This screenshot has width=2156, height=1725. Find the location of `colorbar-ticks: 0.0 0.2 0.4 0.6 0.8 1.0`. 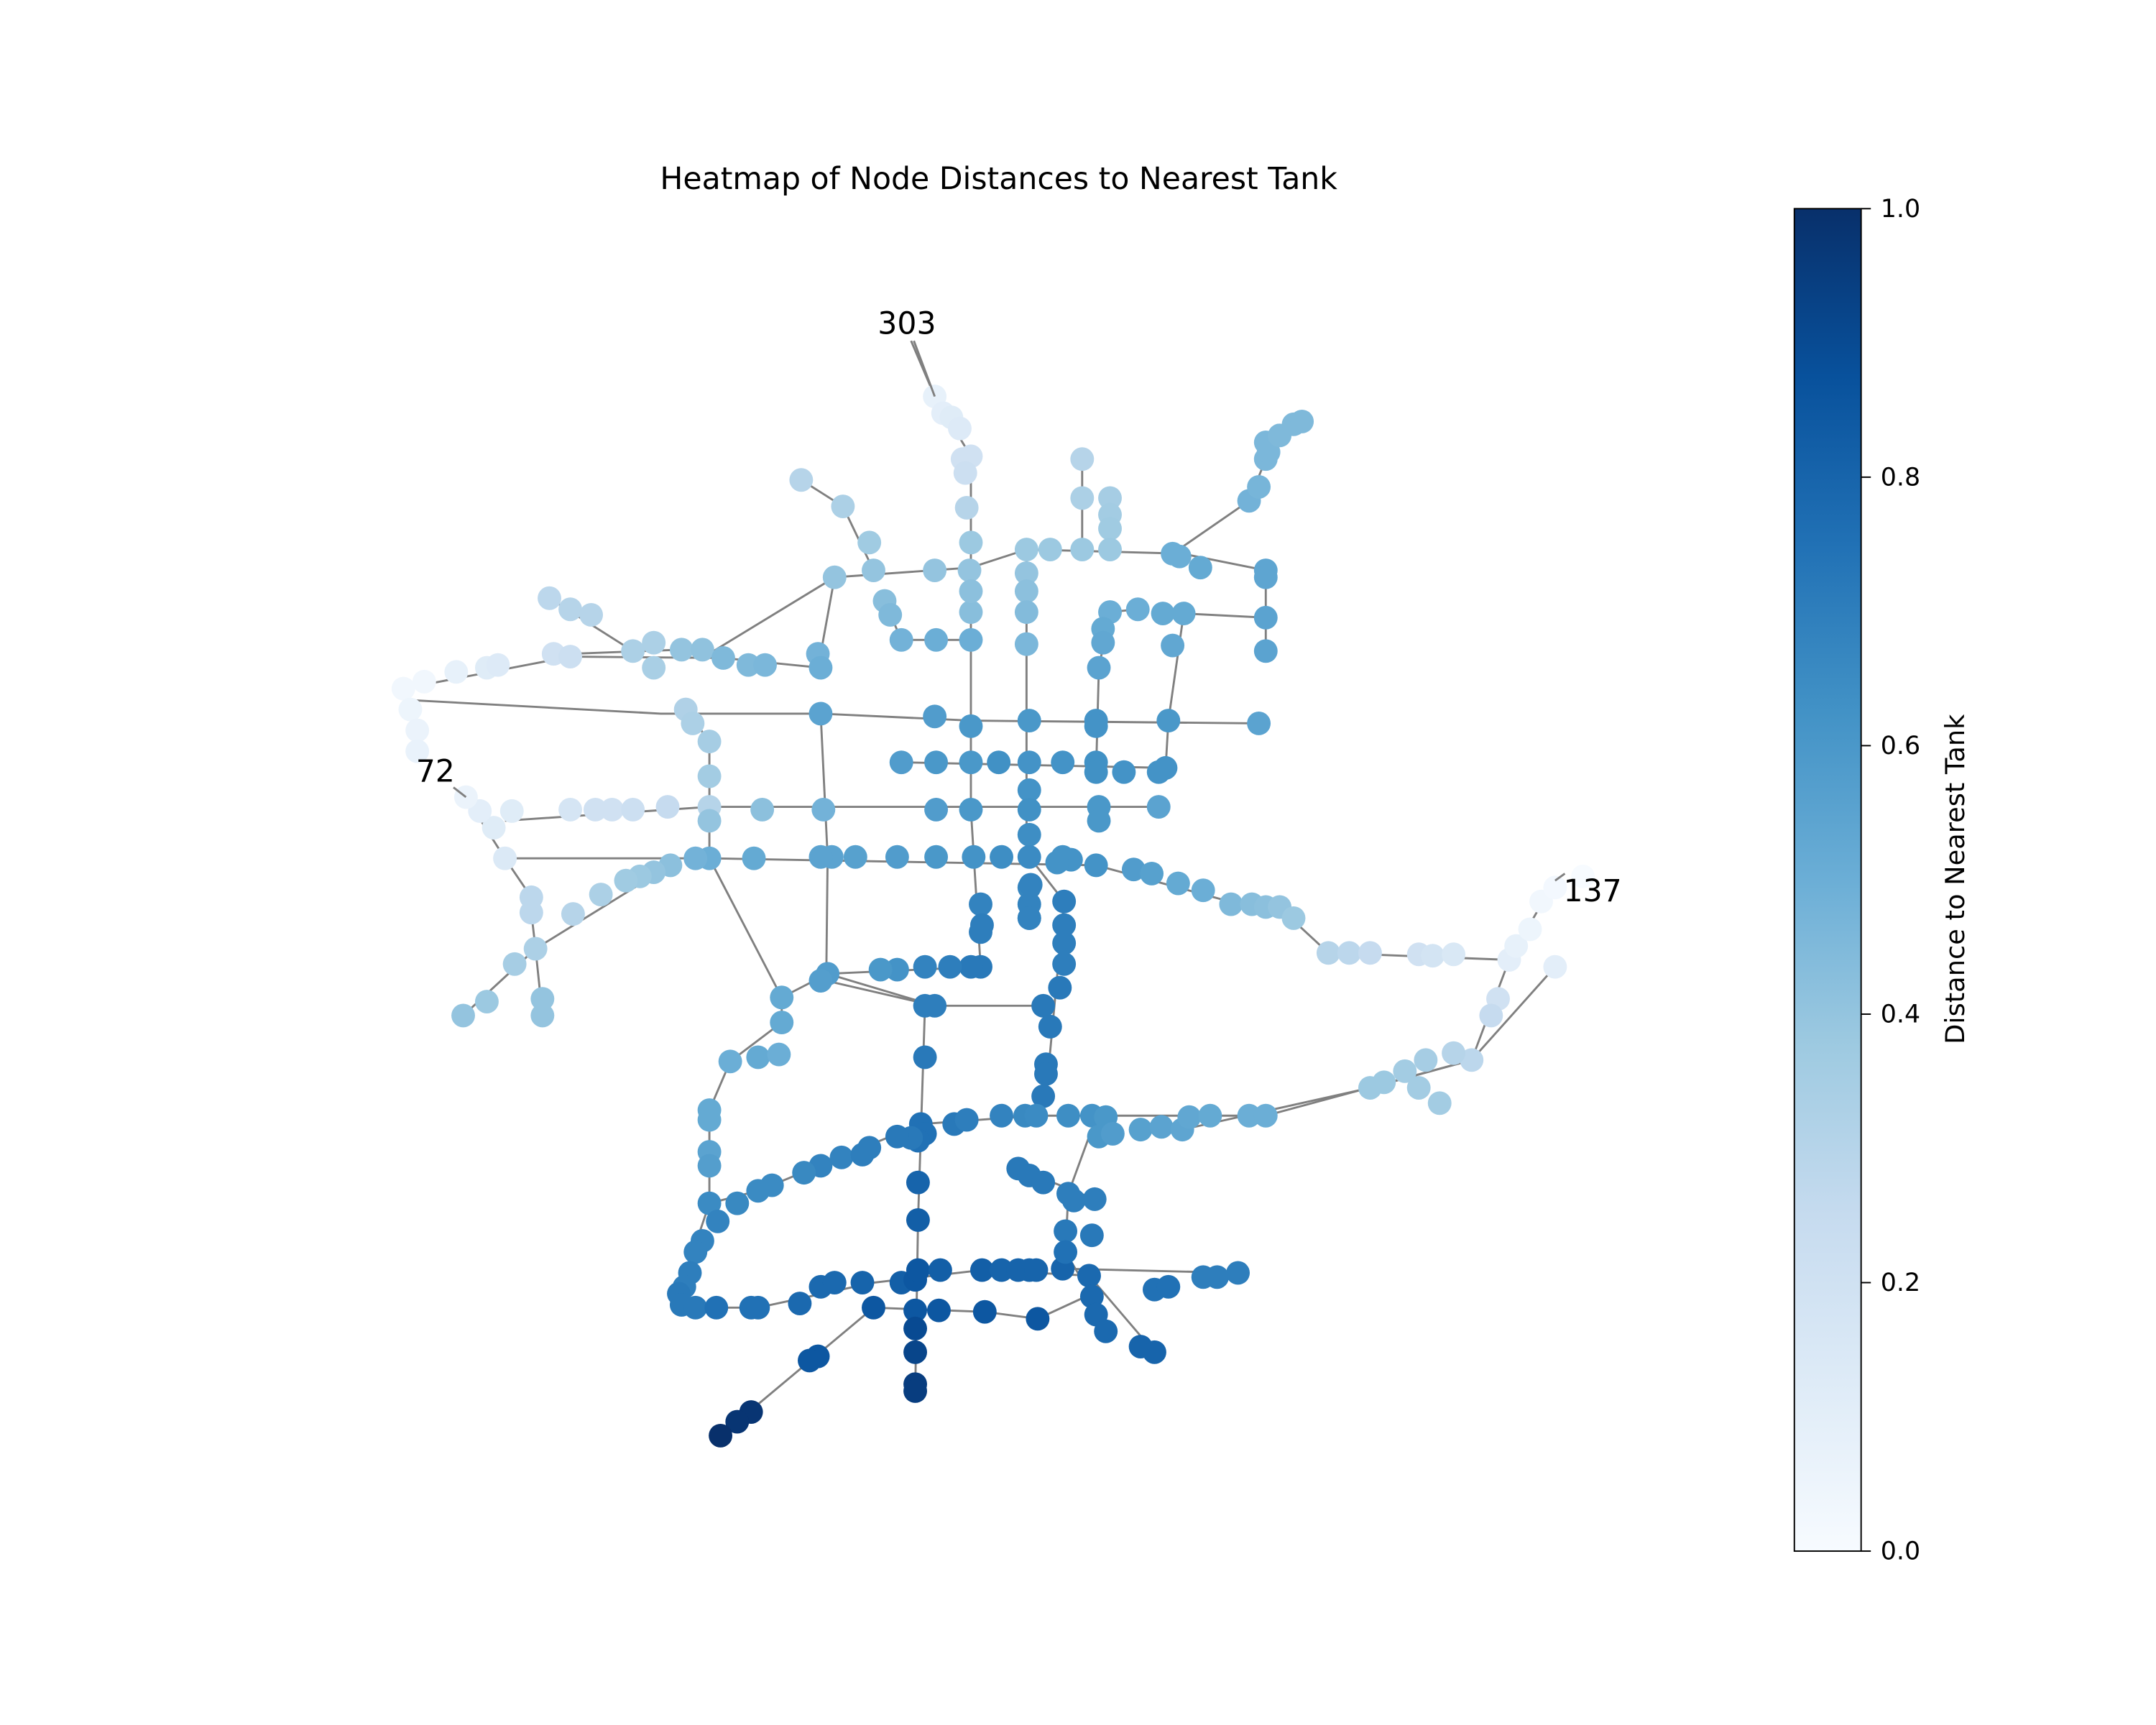

colorbar-ticks: 0.0 0.2 0.4 0.6 0.8 1.0 is located at coordinates (1891, 880).